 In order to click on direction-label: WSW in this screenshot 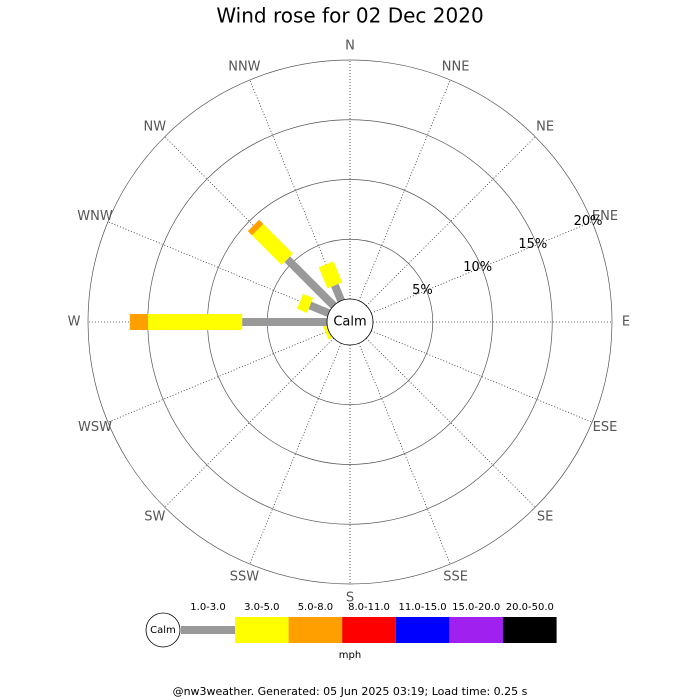, I will do `click(95, 427)`.